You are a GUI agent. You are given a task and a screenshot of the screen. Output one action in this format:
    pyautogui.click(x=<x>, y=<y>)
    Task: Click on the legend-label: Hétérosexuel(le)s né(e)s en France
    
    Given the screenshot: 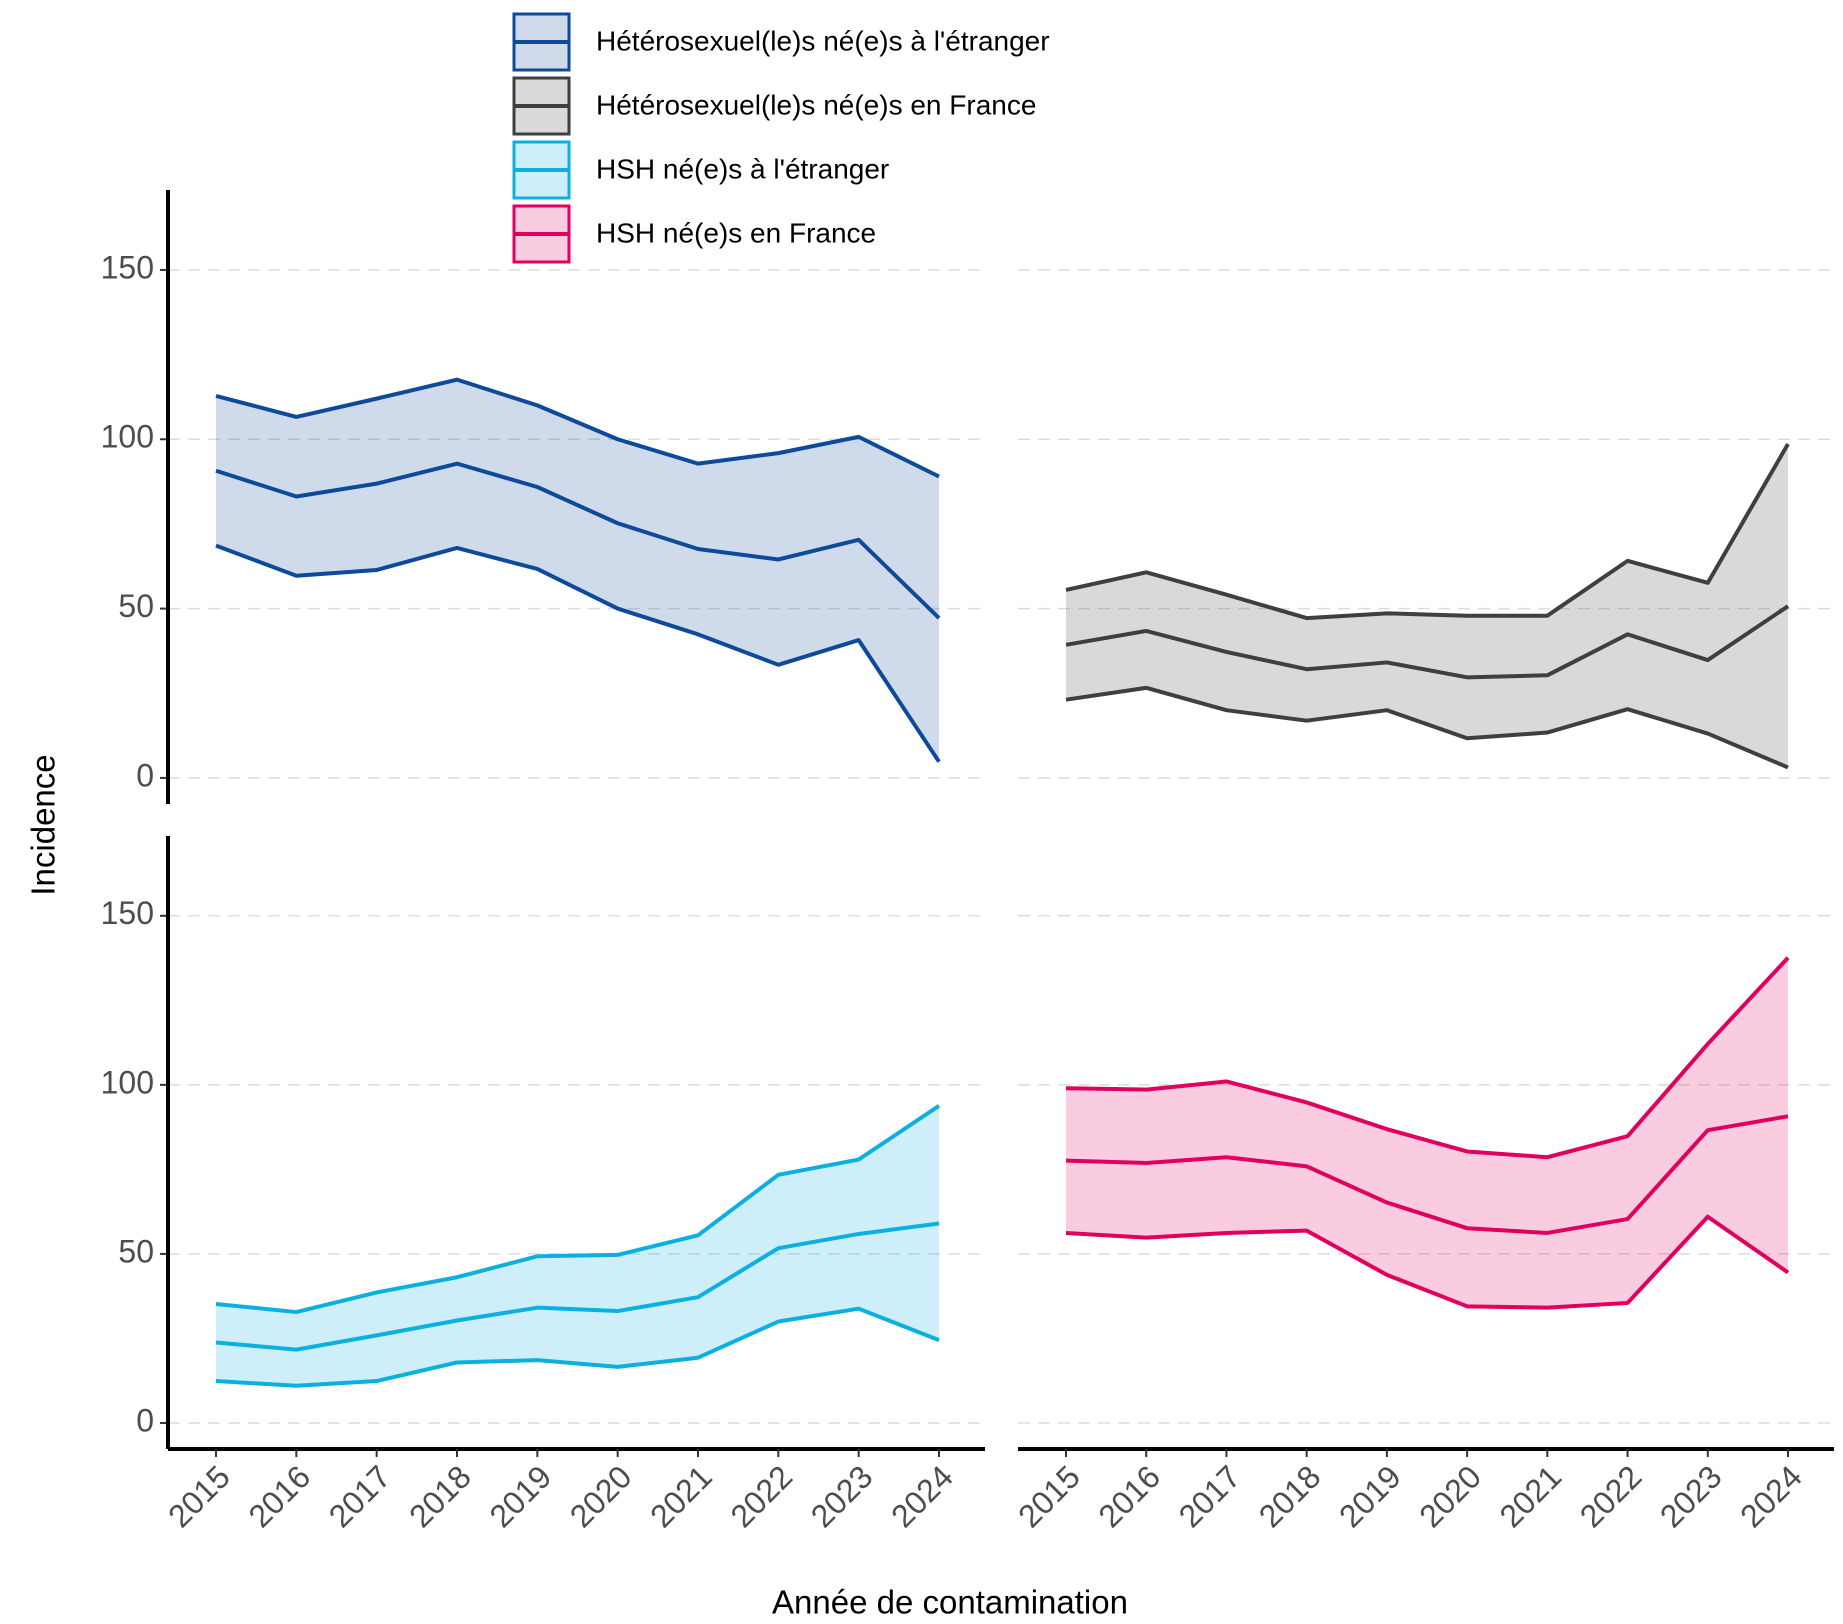 What is the action you would take?
    pyautogui.click(x=816, y=104)
    